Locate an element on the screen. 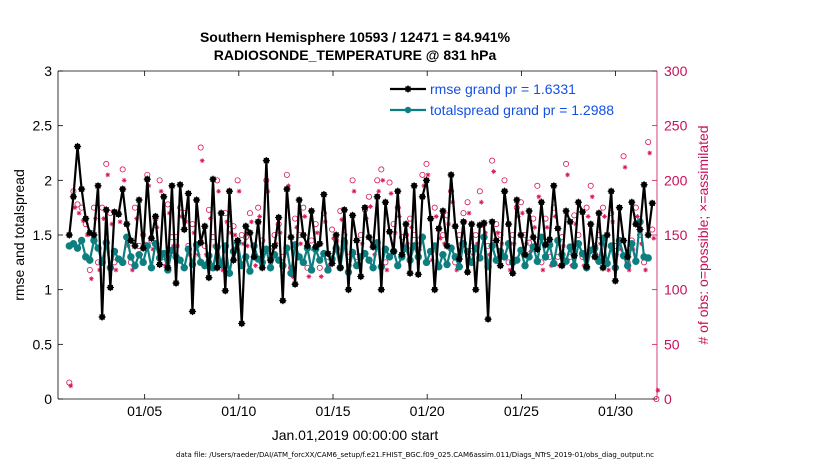 Image resolution: width=830 pixels, height=470 pixels. y-right-tick-label: 0 is located at coordinates (668, 399).